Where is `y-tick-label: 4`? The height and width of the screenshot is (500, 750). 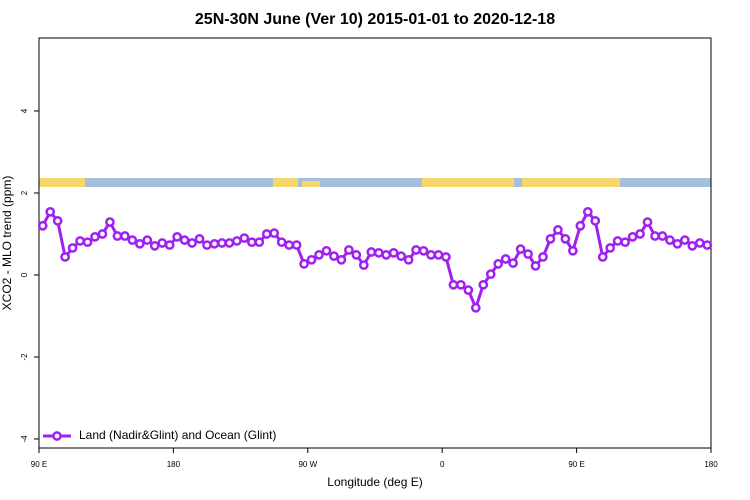
y-tick-label: 4 is located at coordinates (24, 110).